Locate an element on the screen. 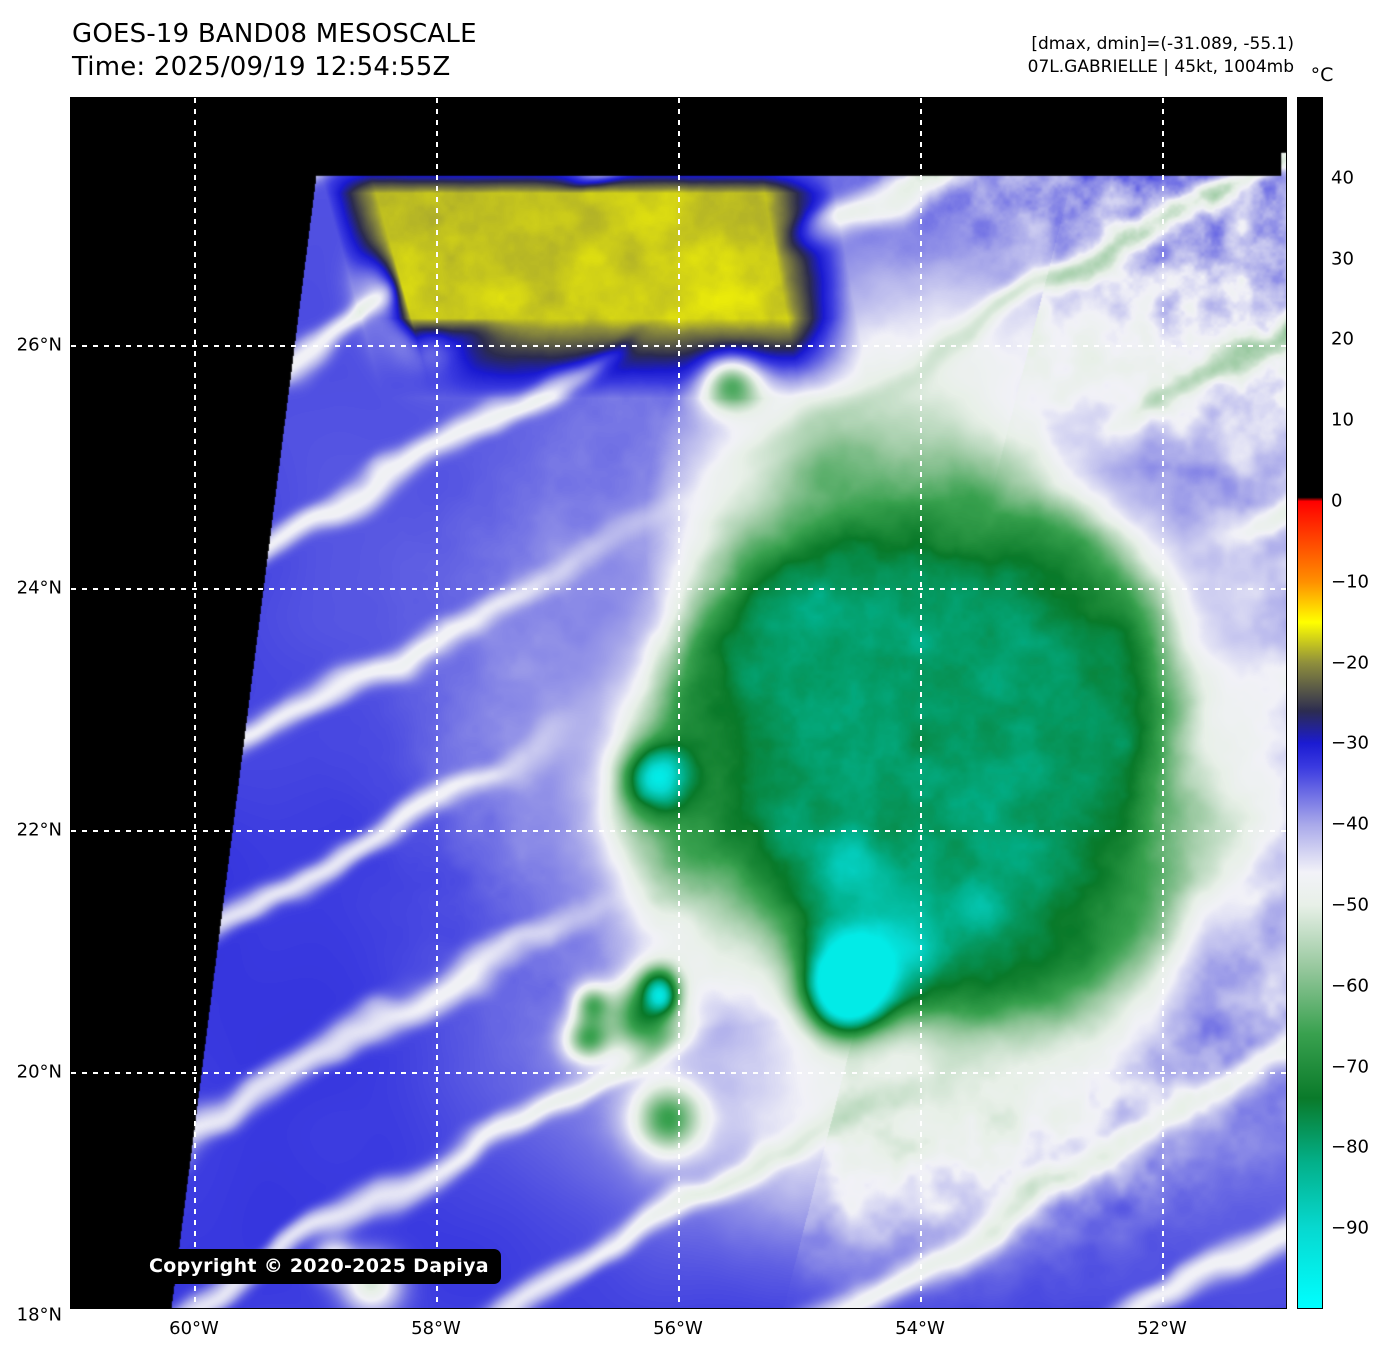 The height and width of the screenshot is (1359, 1390). observation-time: Time: 2025/09/19 12:54:55Z is located at coordinates (261, 67).